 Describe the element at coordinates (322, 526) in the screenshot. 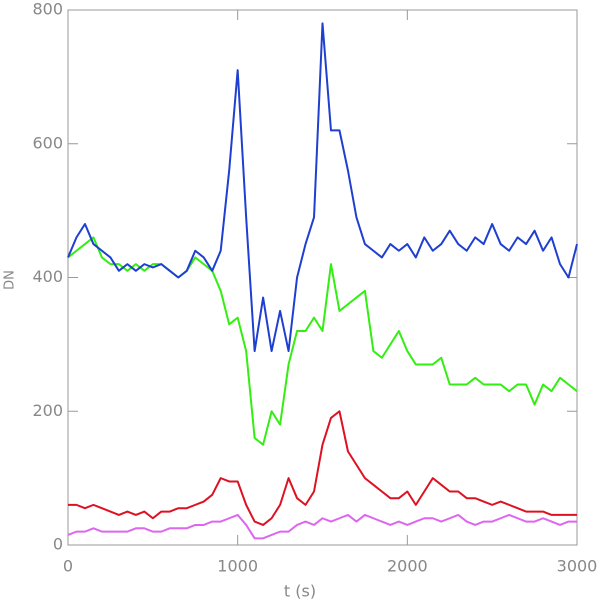

I see `data-line` at that location.